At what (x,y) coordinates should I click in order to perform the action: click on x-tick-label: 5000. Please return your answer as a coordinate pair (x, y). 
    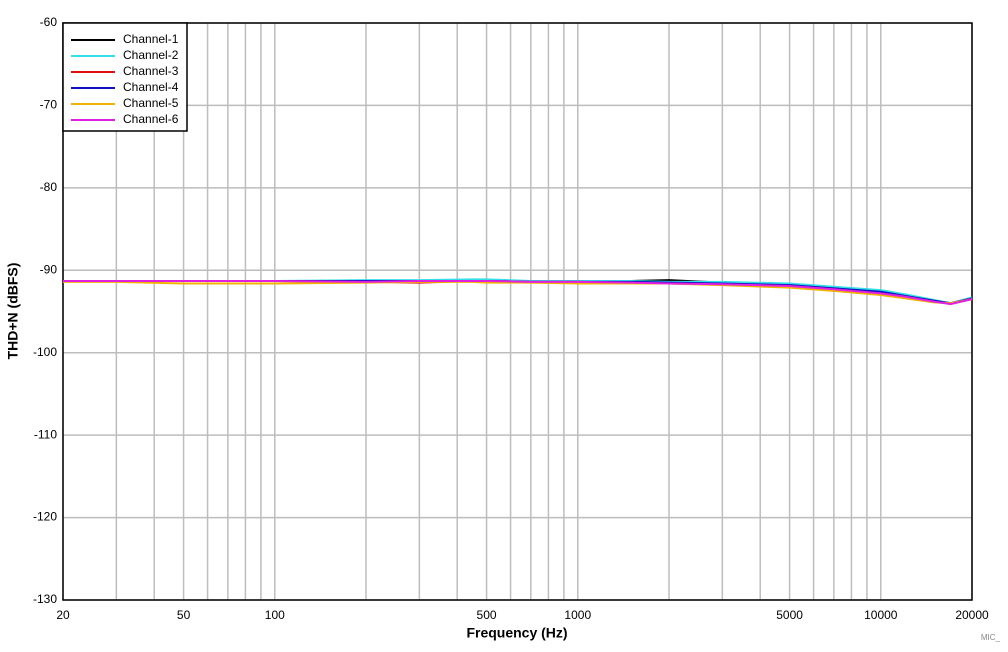
    Looking at the image, I should click on (789, 615).